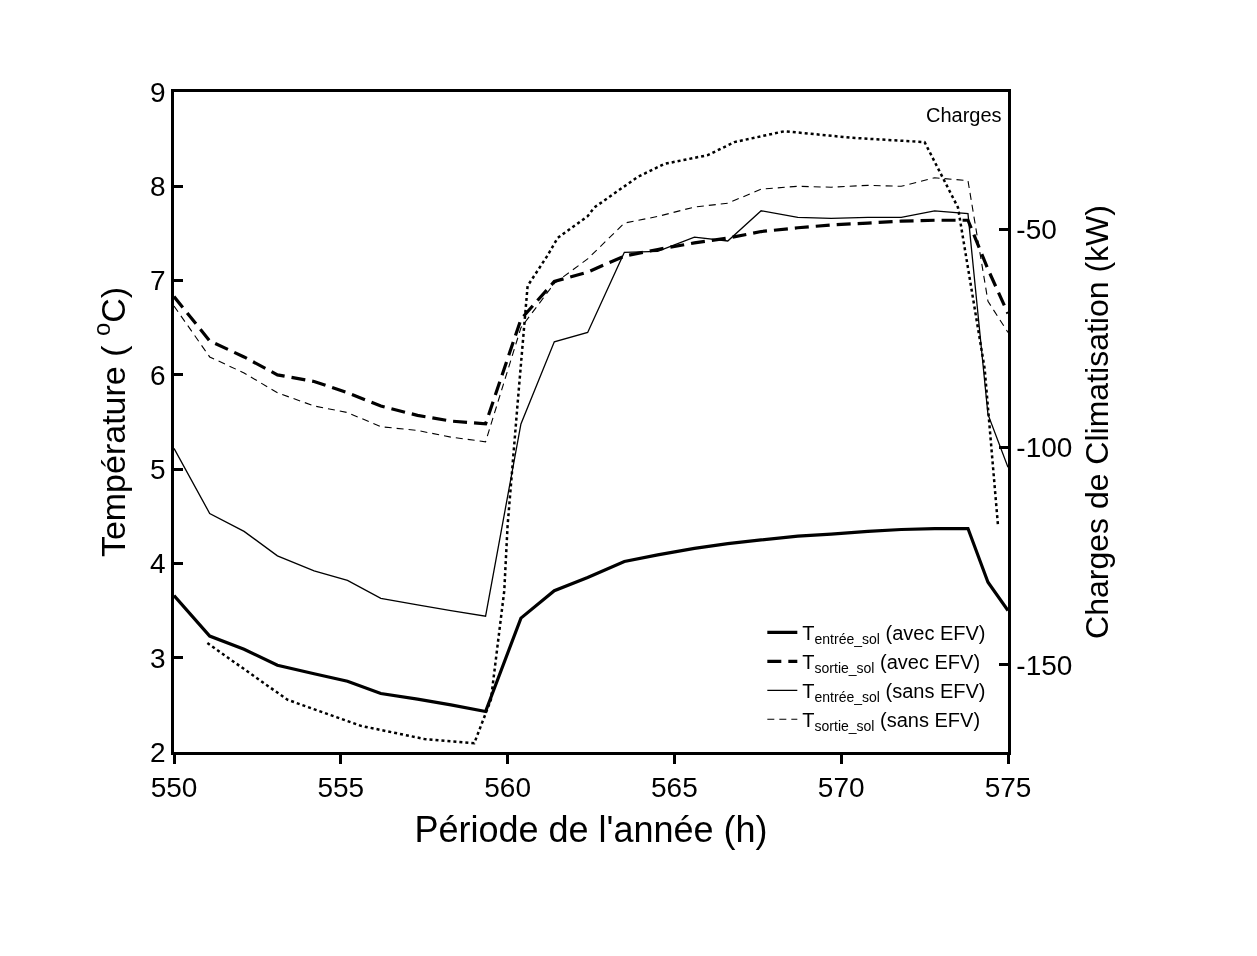  I want to click on y-tick-label: 4, so click(158, 564).